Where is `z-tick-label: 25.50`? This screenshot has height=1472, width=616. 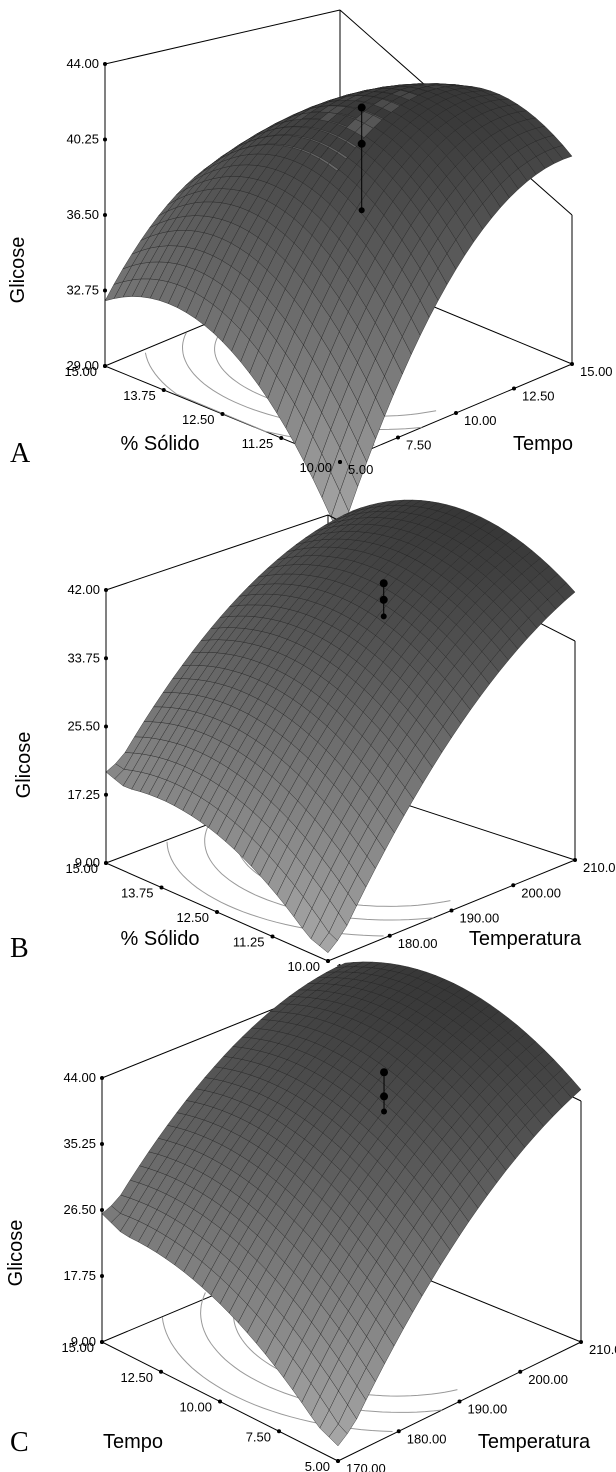
z-tick-label: 25.50 is located at coordinates (83, 726).